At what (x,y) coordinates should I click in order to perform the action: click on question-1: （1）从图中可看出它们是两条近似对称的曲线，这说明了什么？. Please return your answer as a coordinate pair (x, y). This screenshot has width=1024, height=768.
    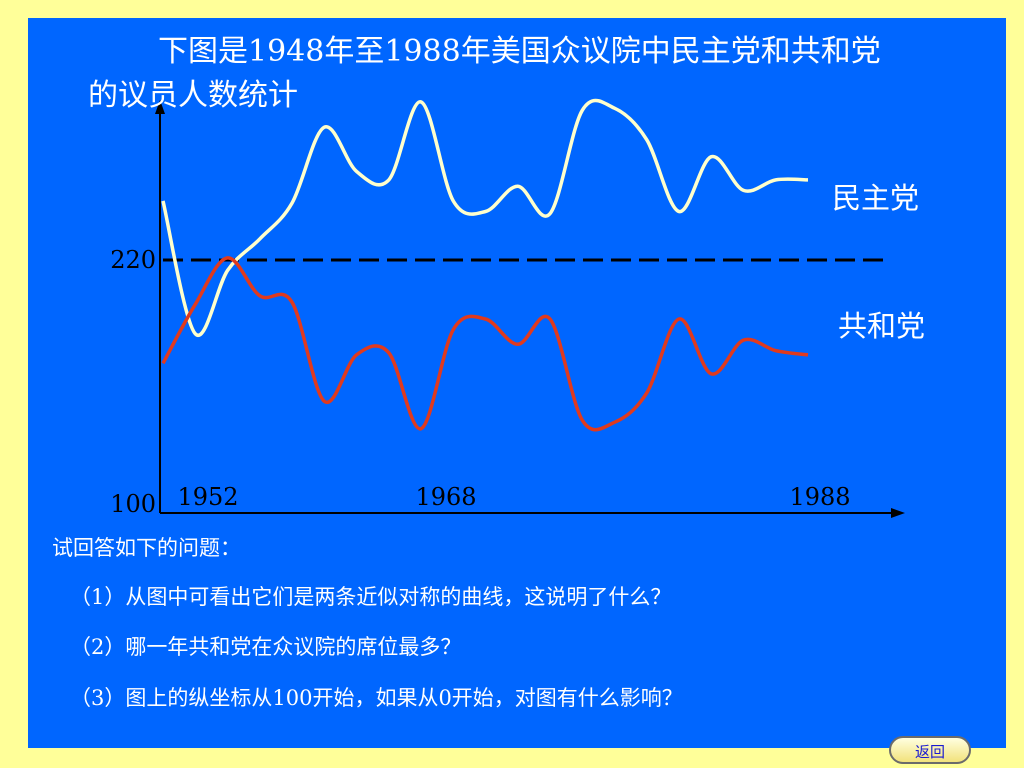
    Looking at the image, I should click on (371, 597).